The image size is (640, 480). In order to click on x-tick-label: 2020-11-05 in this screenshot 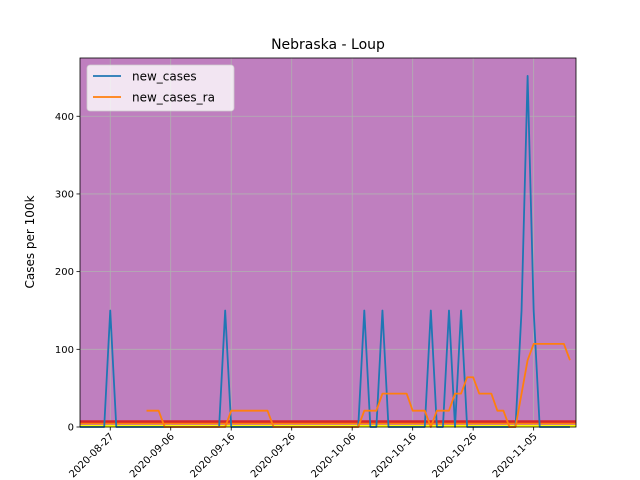, I will do `click(515, 455)`.